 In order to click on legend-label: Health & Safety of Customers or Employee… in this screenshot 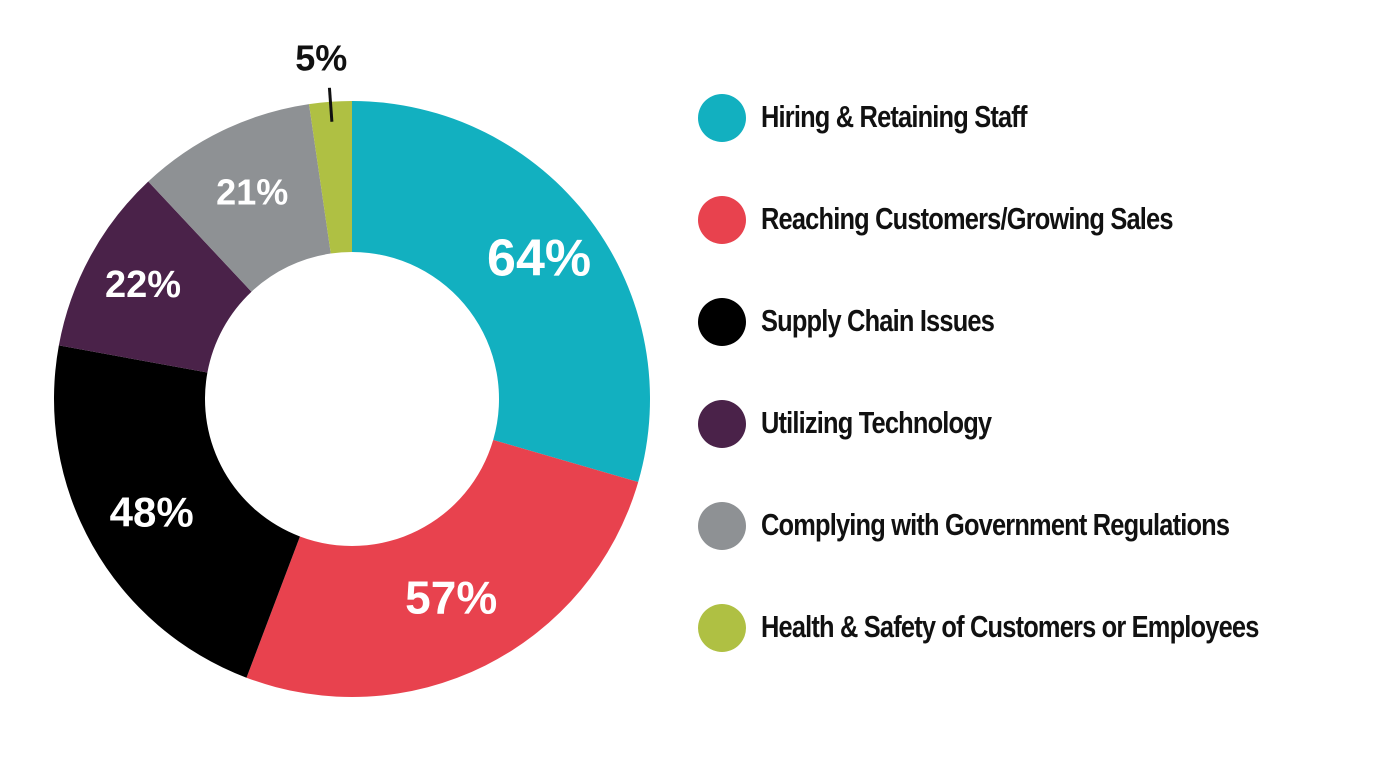, I will do `click(1010, 626)`.